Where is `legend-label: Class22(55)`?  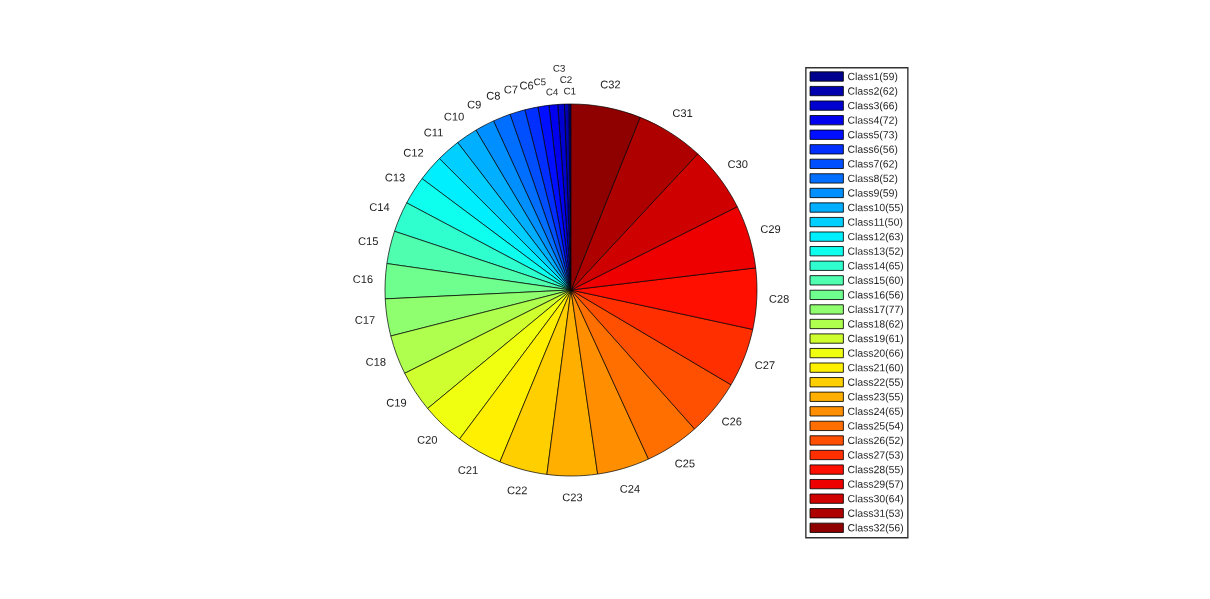 legend-label: Class22(55) is located at coordinates (876, 383).